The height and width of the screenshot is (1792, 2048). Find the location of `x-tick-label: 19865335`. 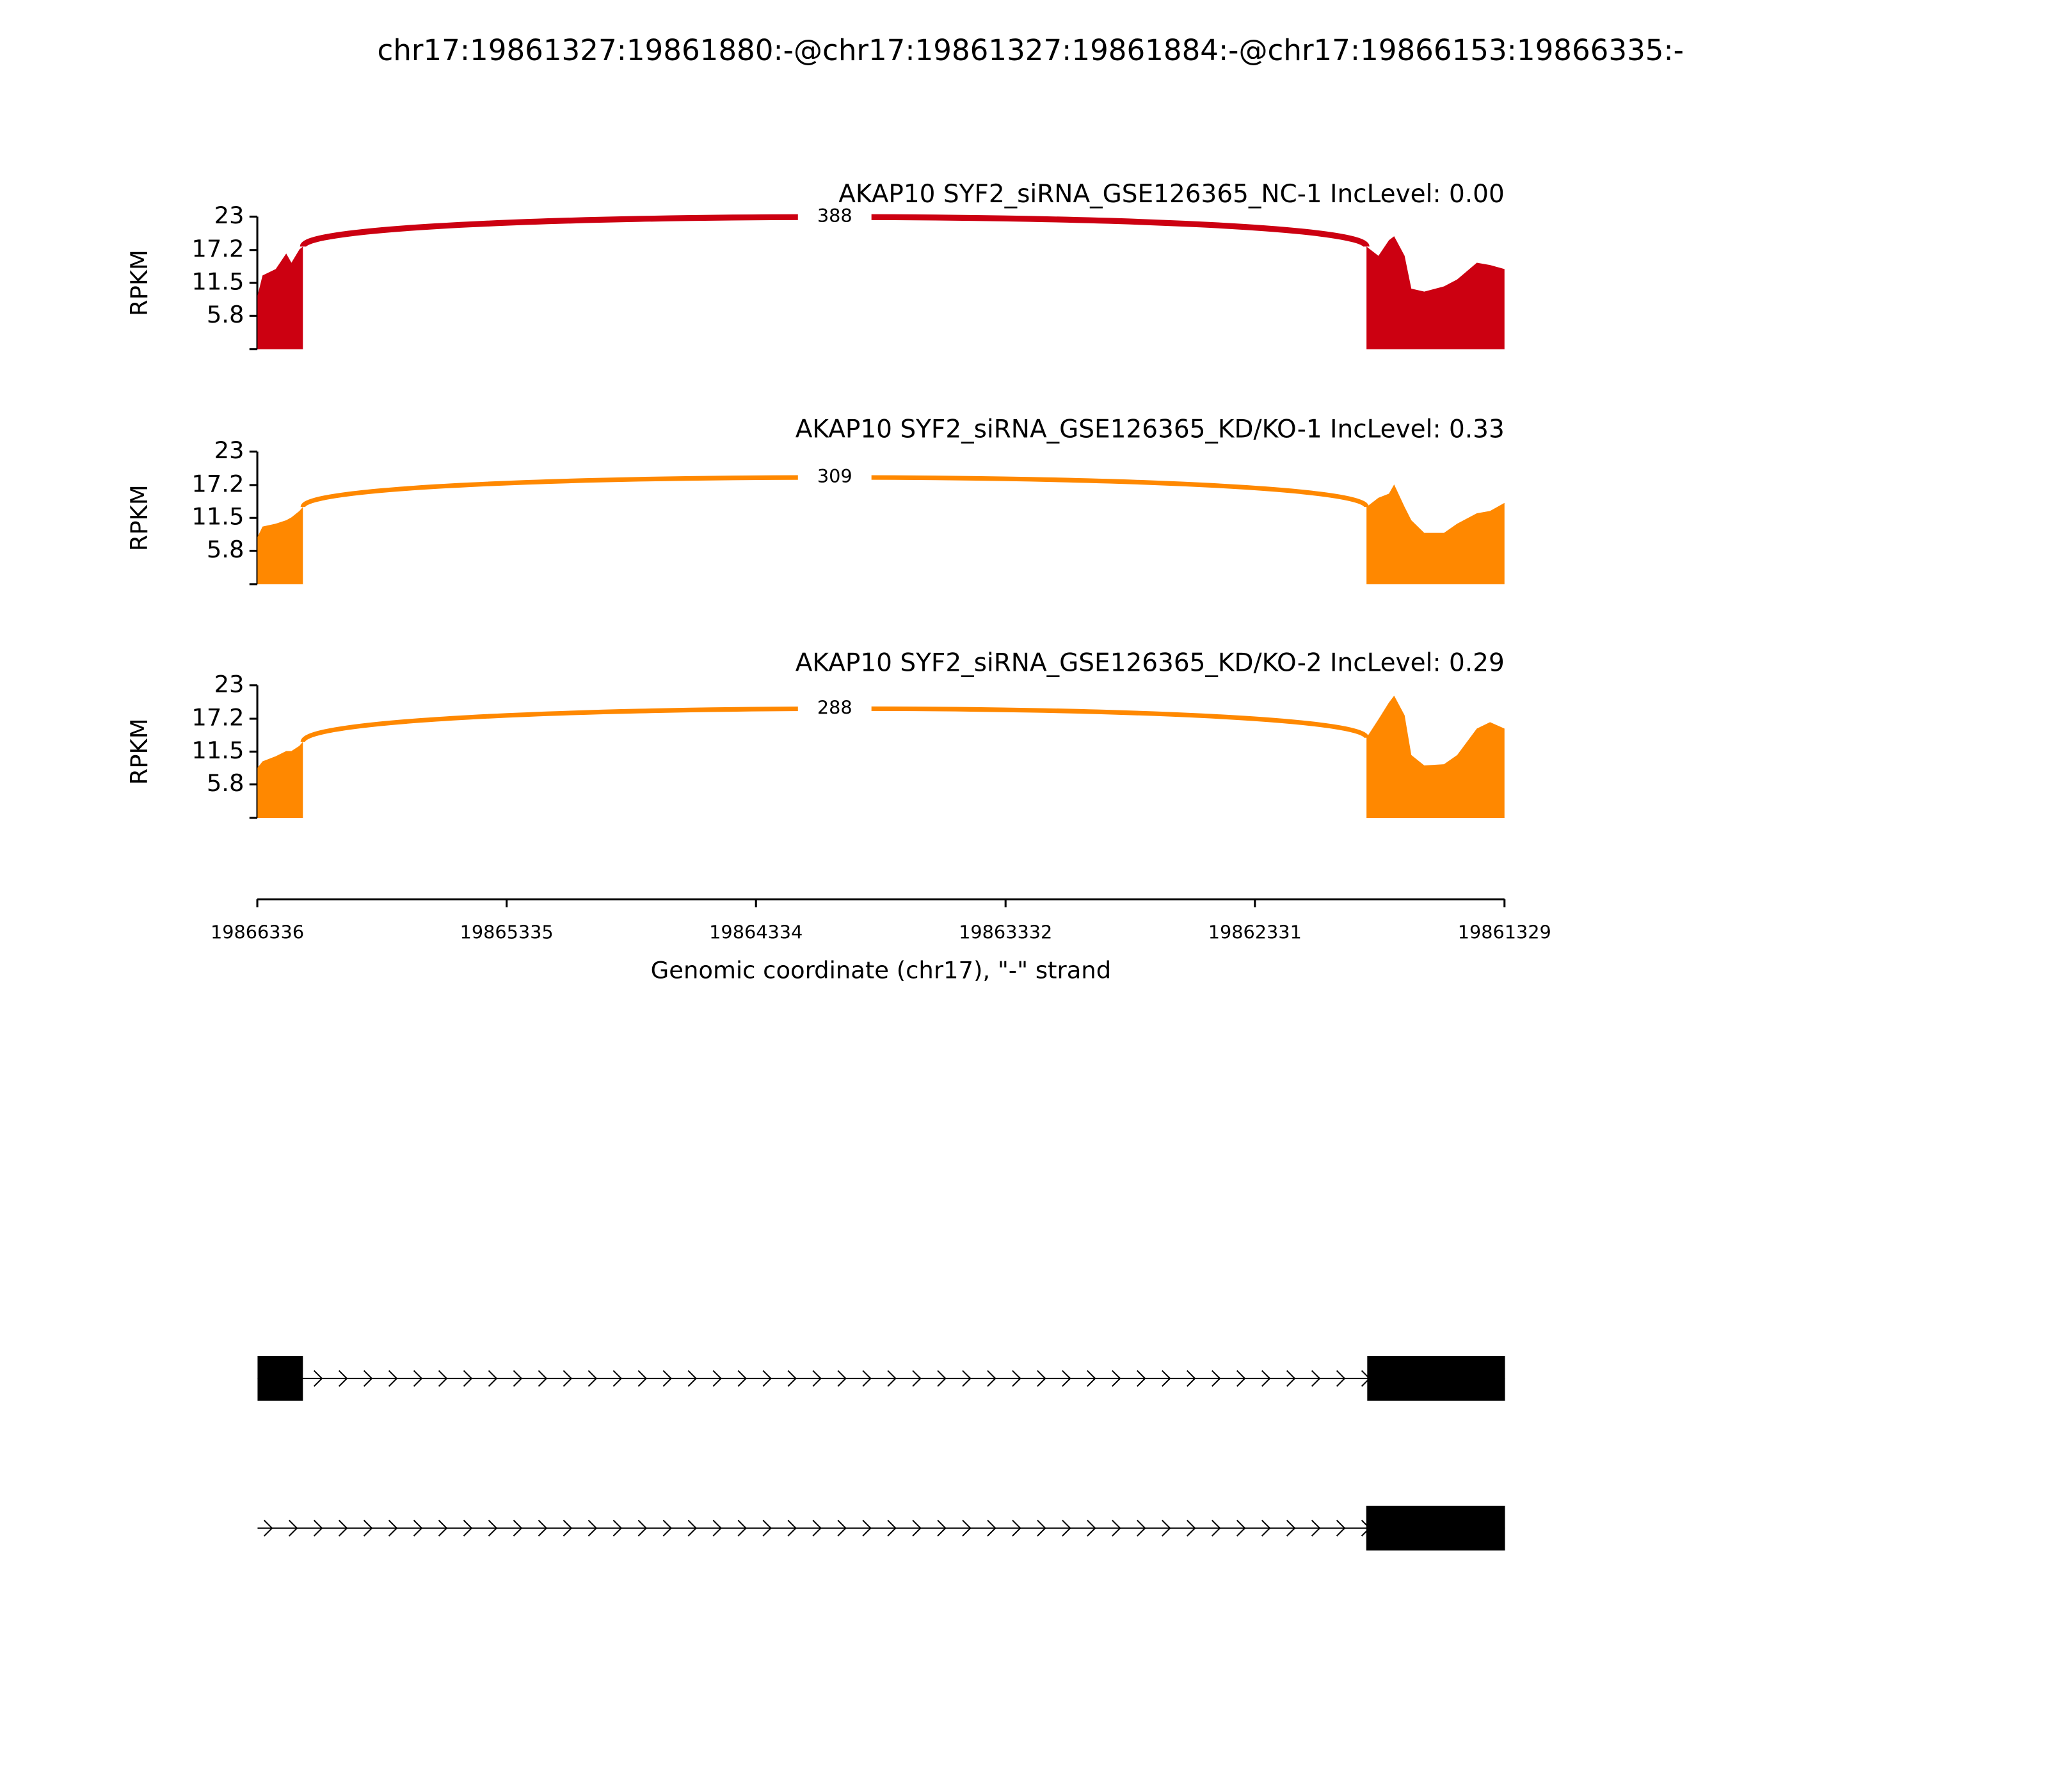

x-tick-label: 19865335 is located at coordinates (507, 932).